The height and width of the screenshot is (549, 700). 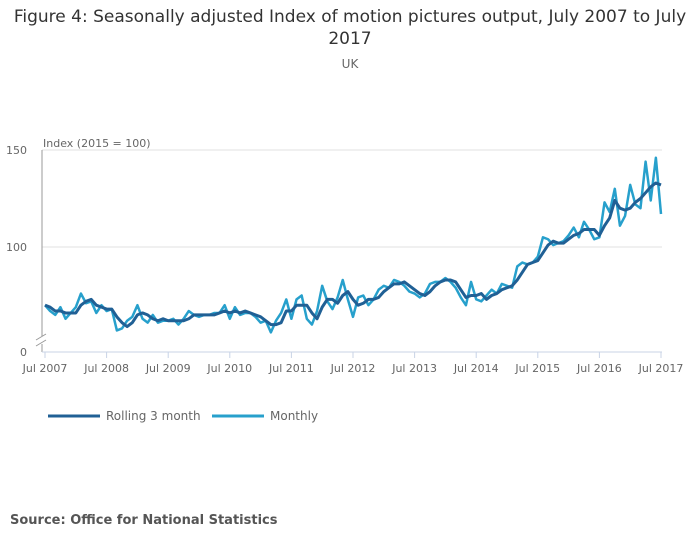 I want to click on x-tick-label: Jul 2008, so click(x=106, y=368).